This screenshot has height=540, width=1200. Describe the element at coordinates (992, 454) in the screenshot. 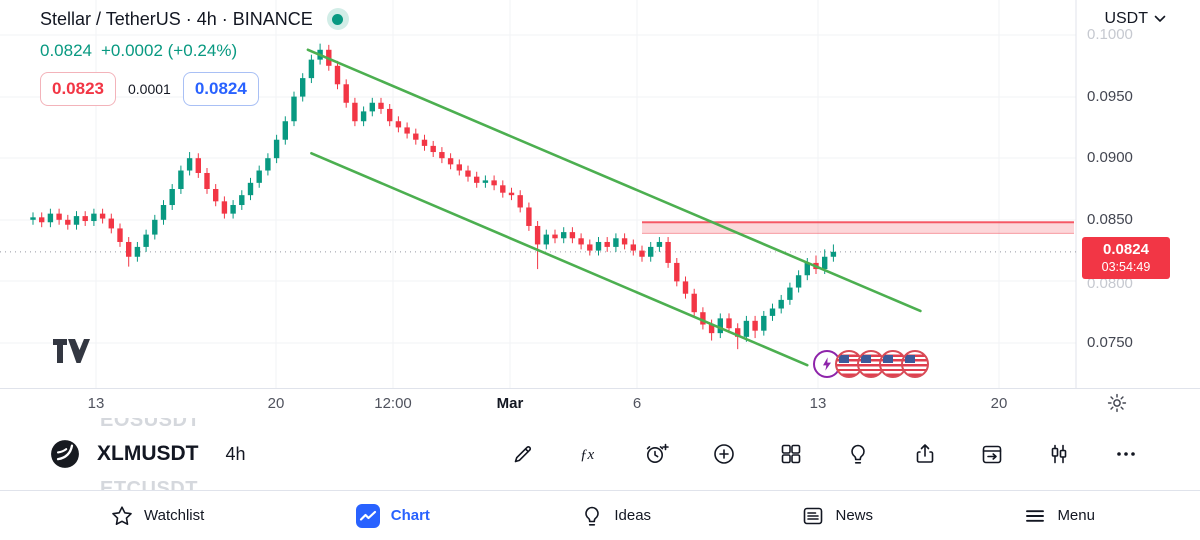

I see `go-to-date-icon` at that location.